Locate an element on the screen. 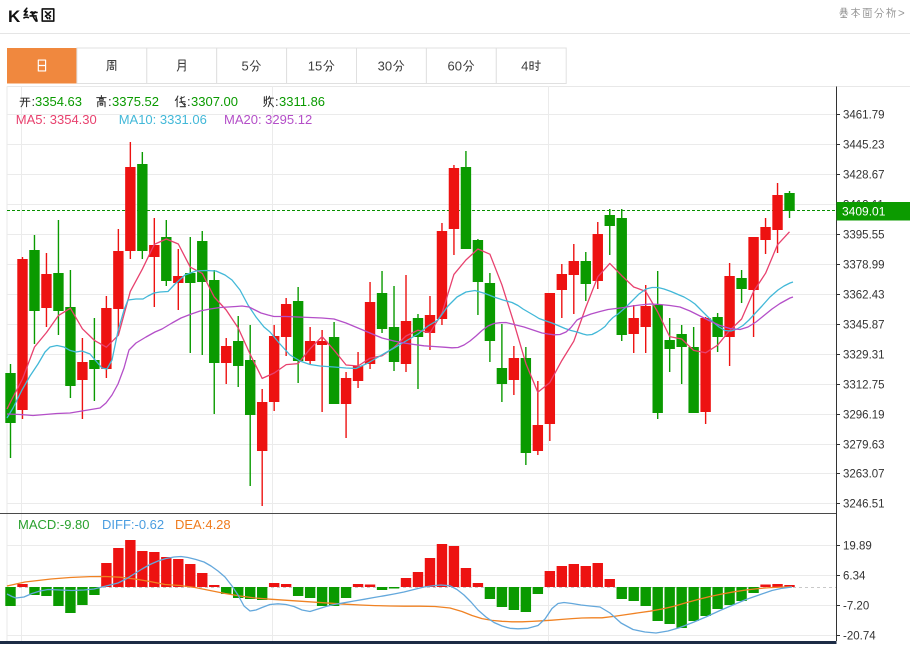 This screenshot has height=653, width=910. svg-text: 3445.23 is located at coordinates (864, 146).